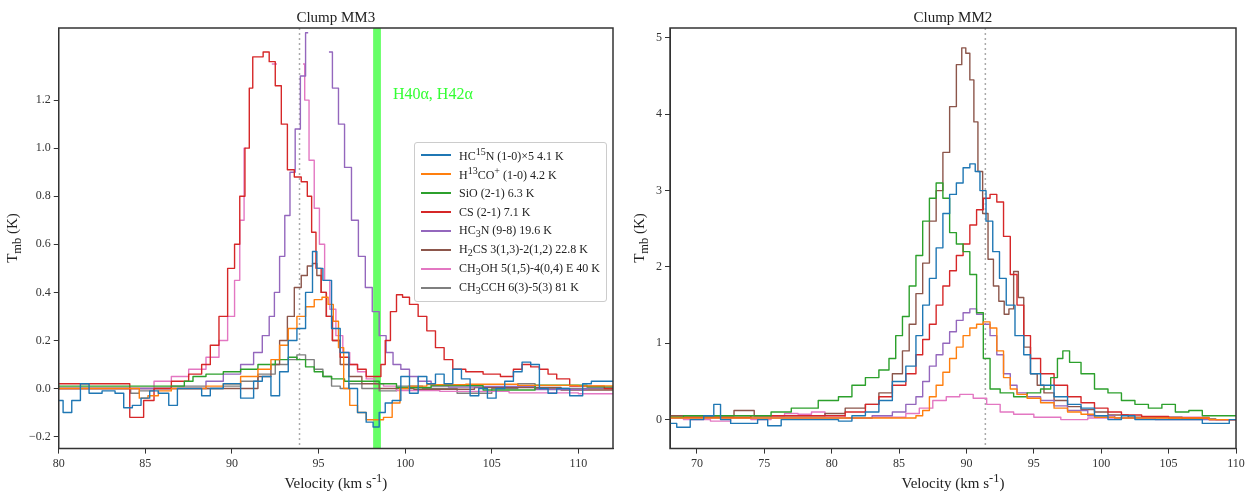  Describe the element at coordinates (43, 195) in the screenshot. I see `y-tick-label: 0.8` at that location.